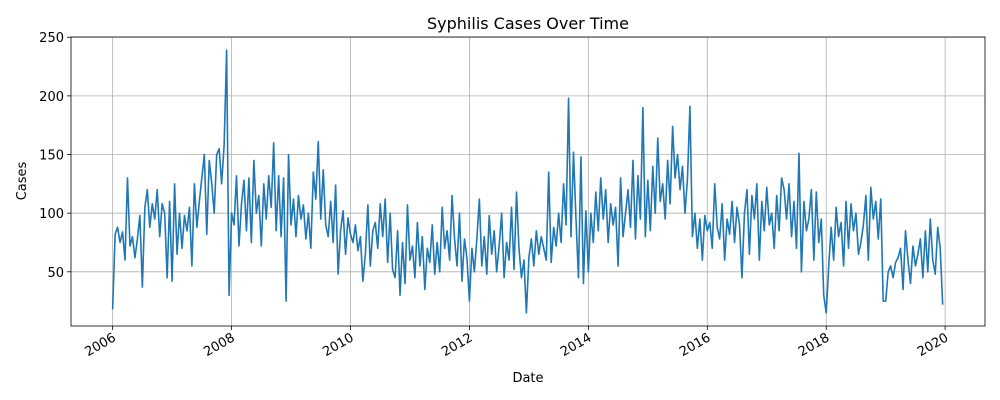 Image resolution: width=1000 pixels, height=400 pixels. Describe the element at coordinates (528, 23) in the screenshot. I see `chart-title: Syphilis Cases Over Time` at that location.